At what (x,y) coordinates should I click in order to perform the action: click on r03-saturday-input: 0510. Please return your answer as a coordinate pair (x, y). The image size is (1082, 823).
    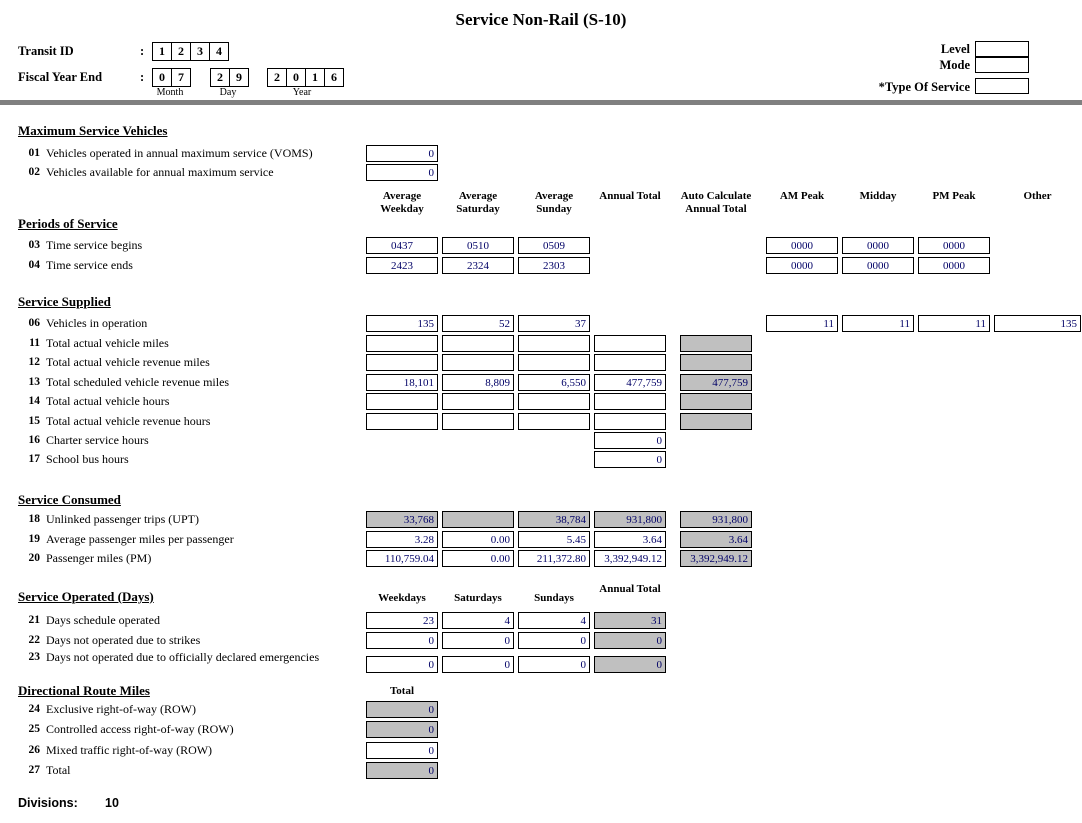
    Looking at the image, I should click on (478, 245).